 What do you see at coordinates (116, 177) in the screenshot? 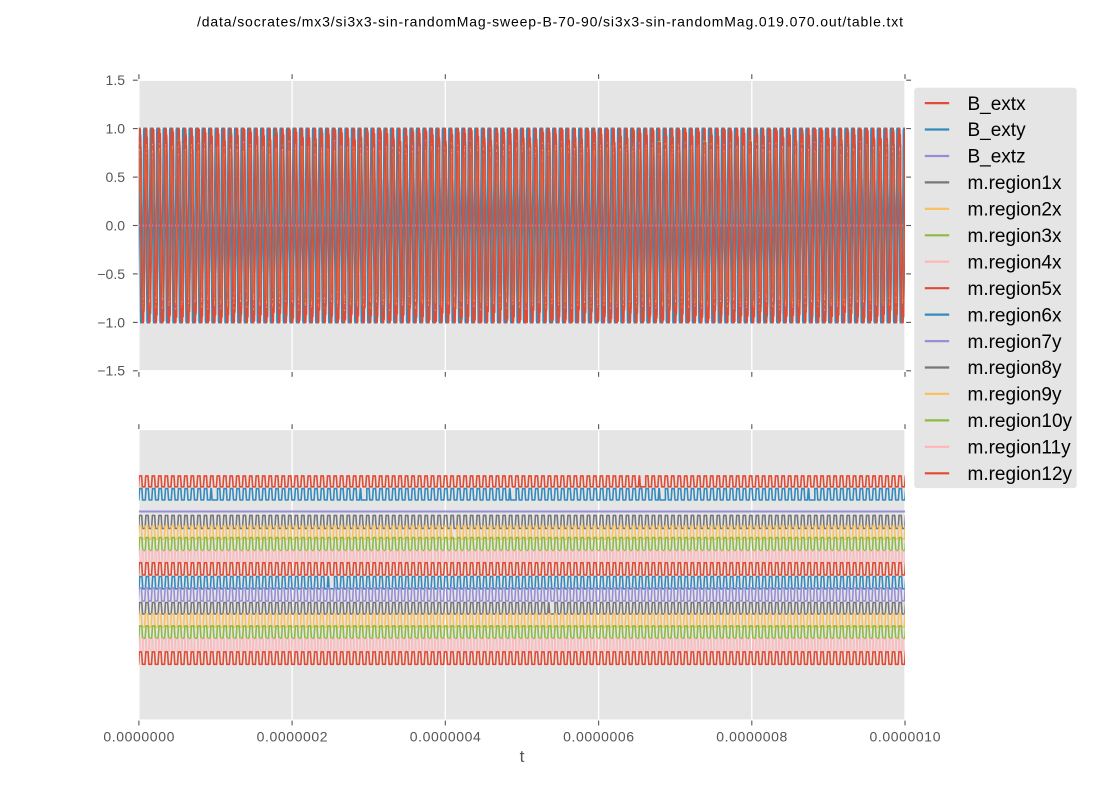
I see `svg-text: 0.5` at bounding box center [116, 177].